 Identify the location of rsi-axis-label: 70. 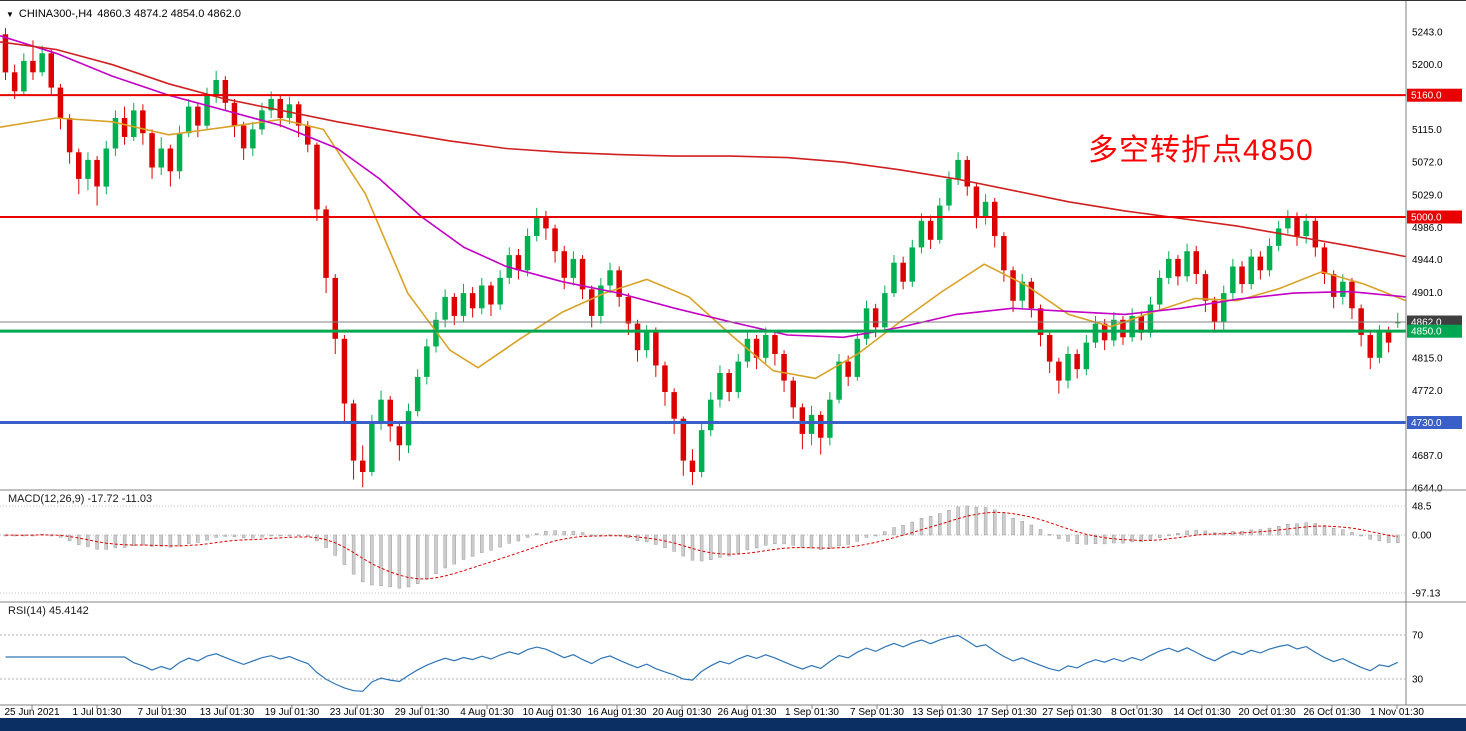
(1418, 636).